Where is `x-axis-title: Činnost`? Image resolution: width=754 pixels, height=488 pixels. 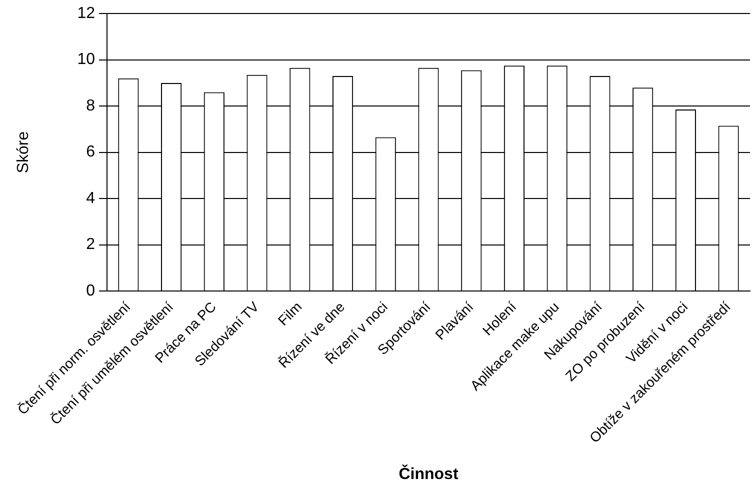
x-axis-title: Činnost is located at coordinates (428, 473).